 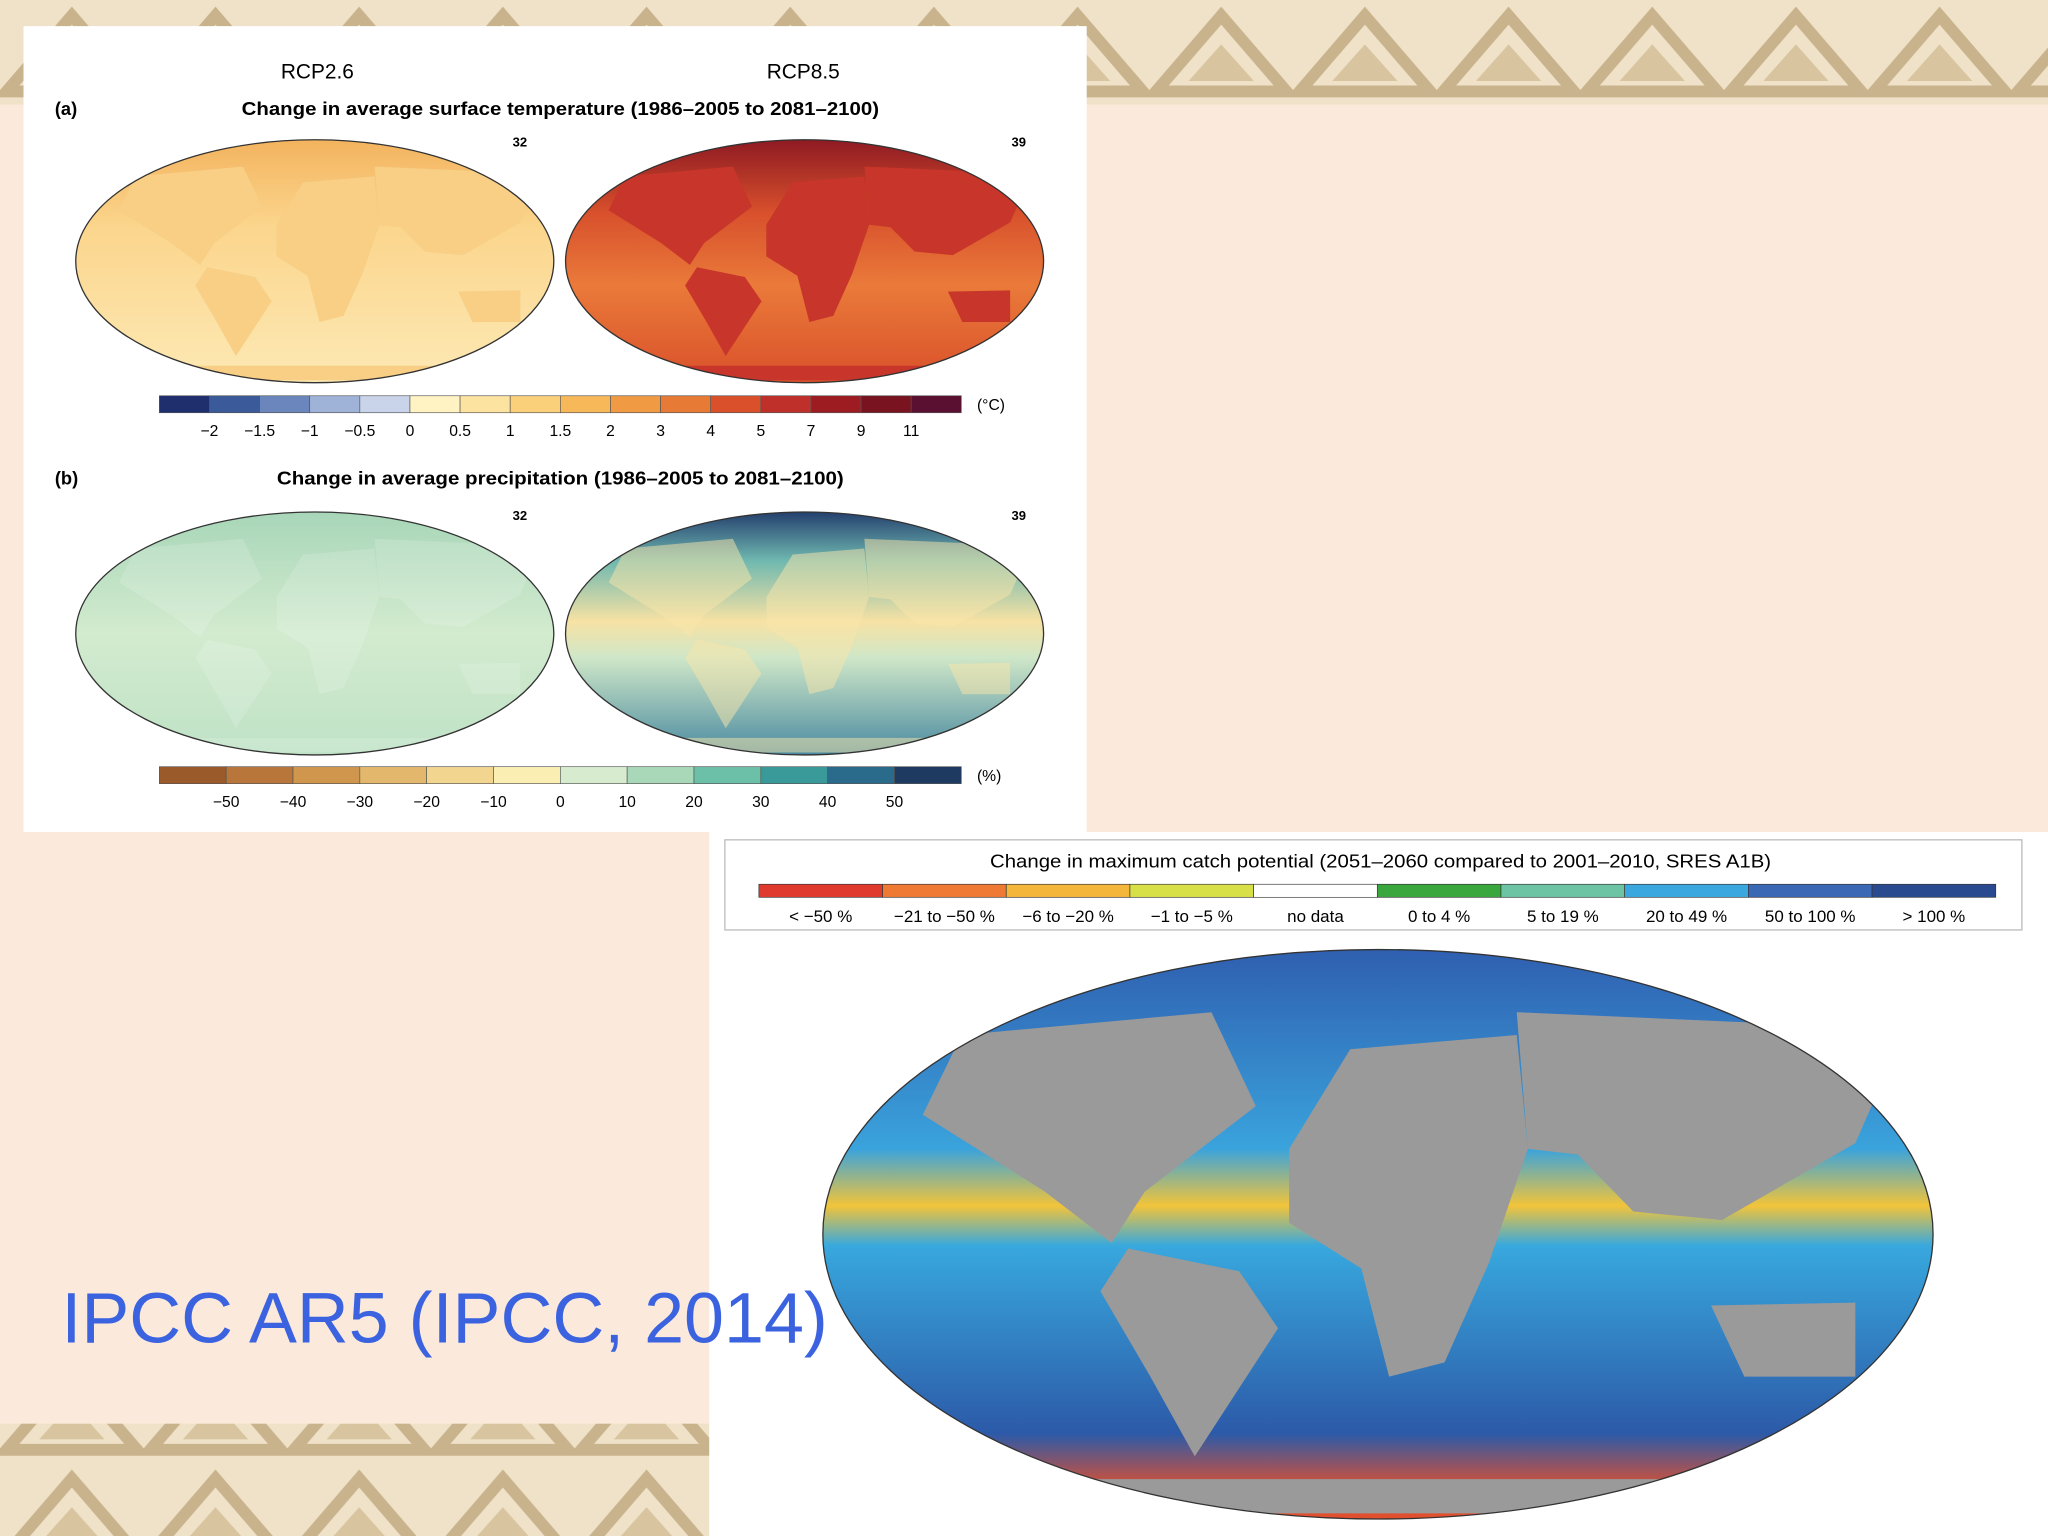 I want to click on colorbar-tick-label: 10, so click(x=627, y=802).